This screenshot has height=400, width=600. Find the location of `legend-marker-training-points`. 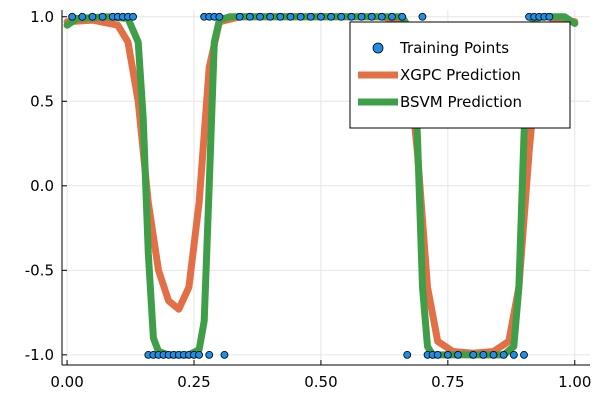

legend-marker-training-points is located at coordinates (378, 48).